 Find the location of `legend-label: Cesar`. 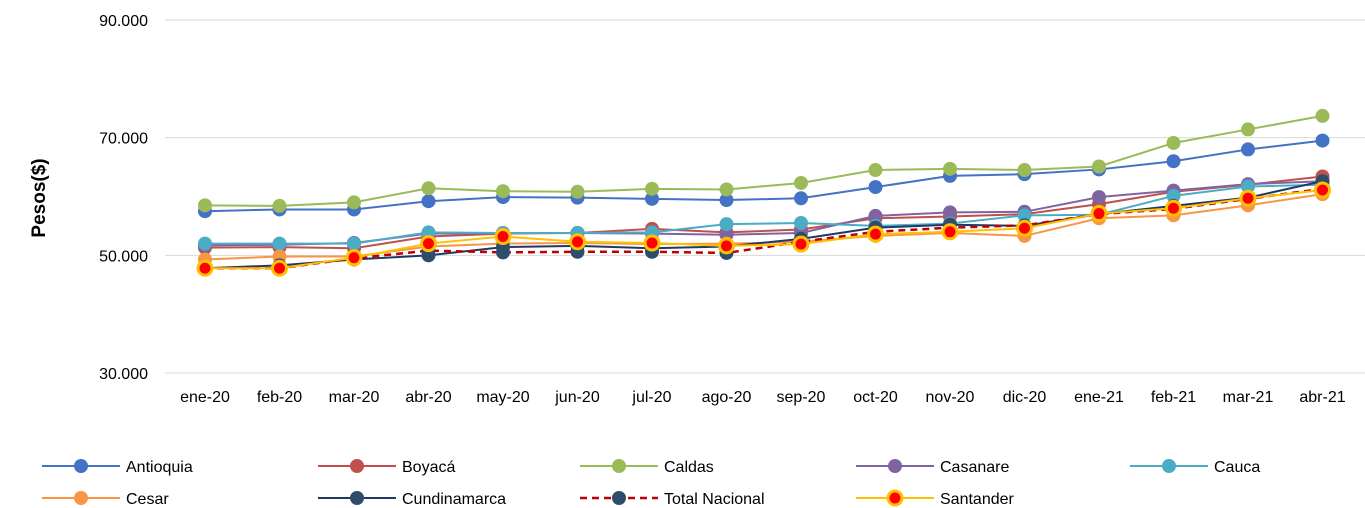

legend-label: Cesar is located at coordinates (147, 499).